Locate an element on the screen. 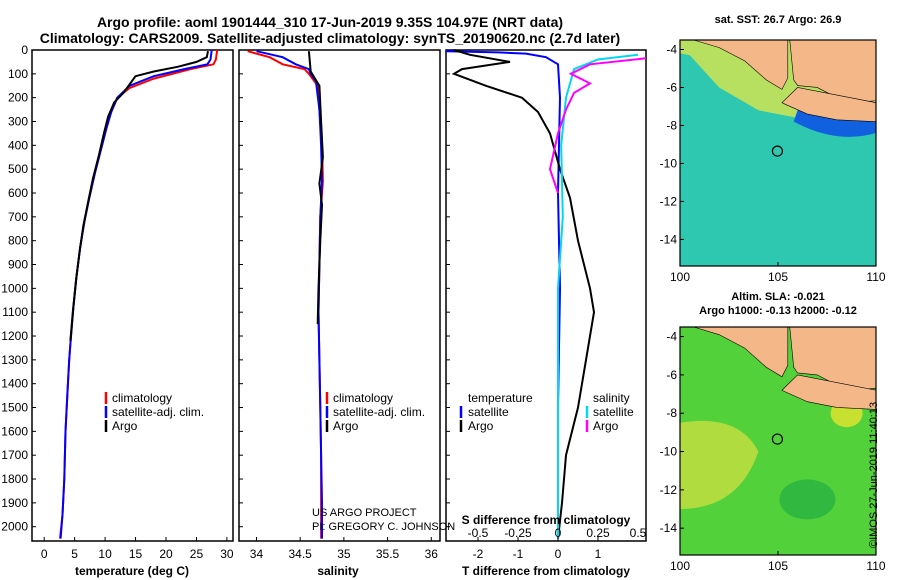 The image size is (900, 580). t-difference-axis-label: T difference from climatology is located at coordinates (546, 571).